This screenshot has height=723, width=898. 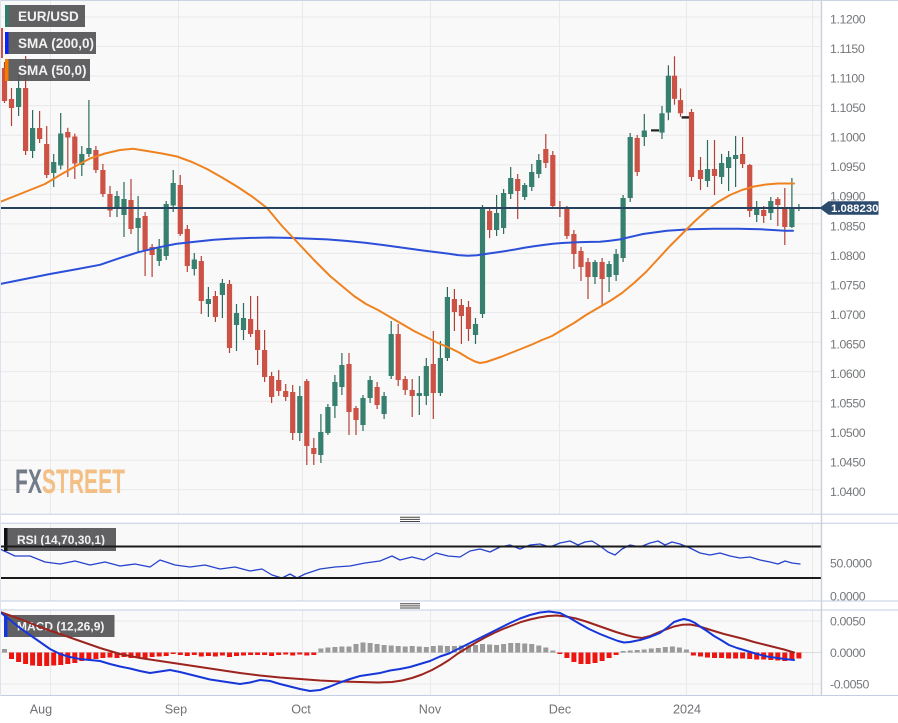 What do you see at coordinates (48, 16) in the screenshot?
I see `svg-text: EUR/USD` at bounding box center [48, 16].